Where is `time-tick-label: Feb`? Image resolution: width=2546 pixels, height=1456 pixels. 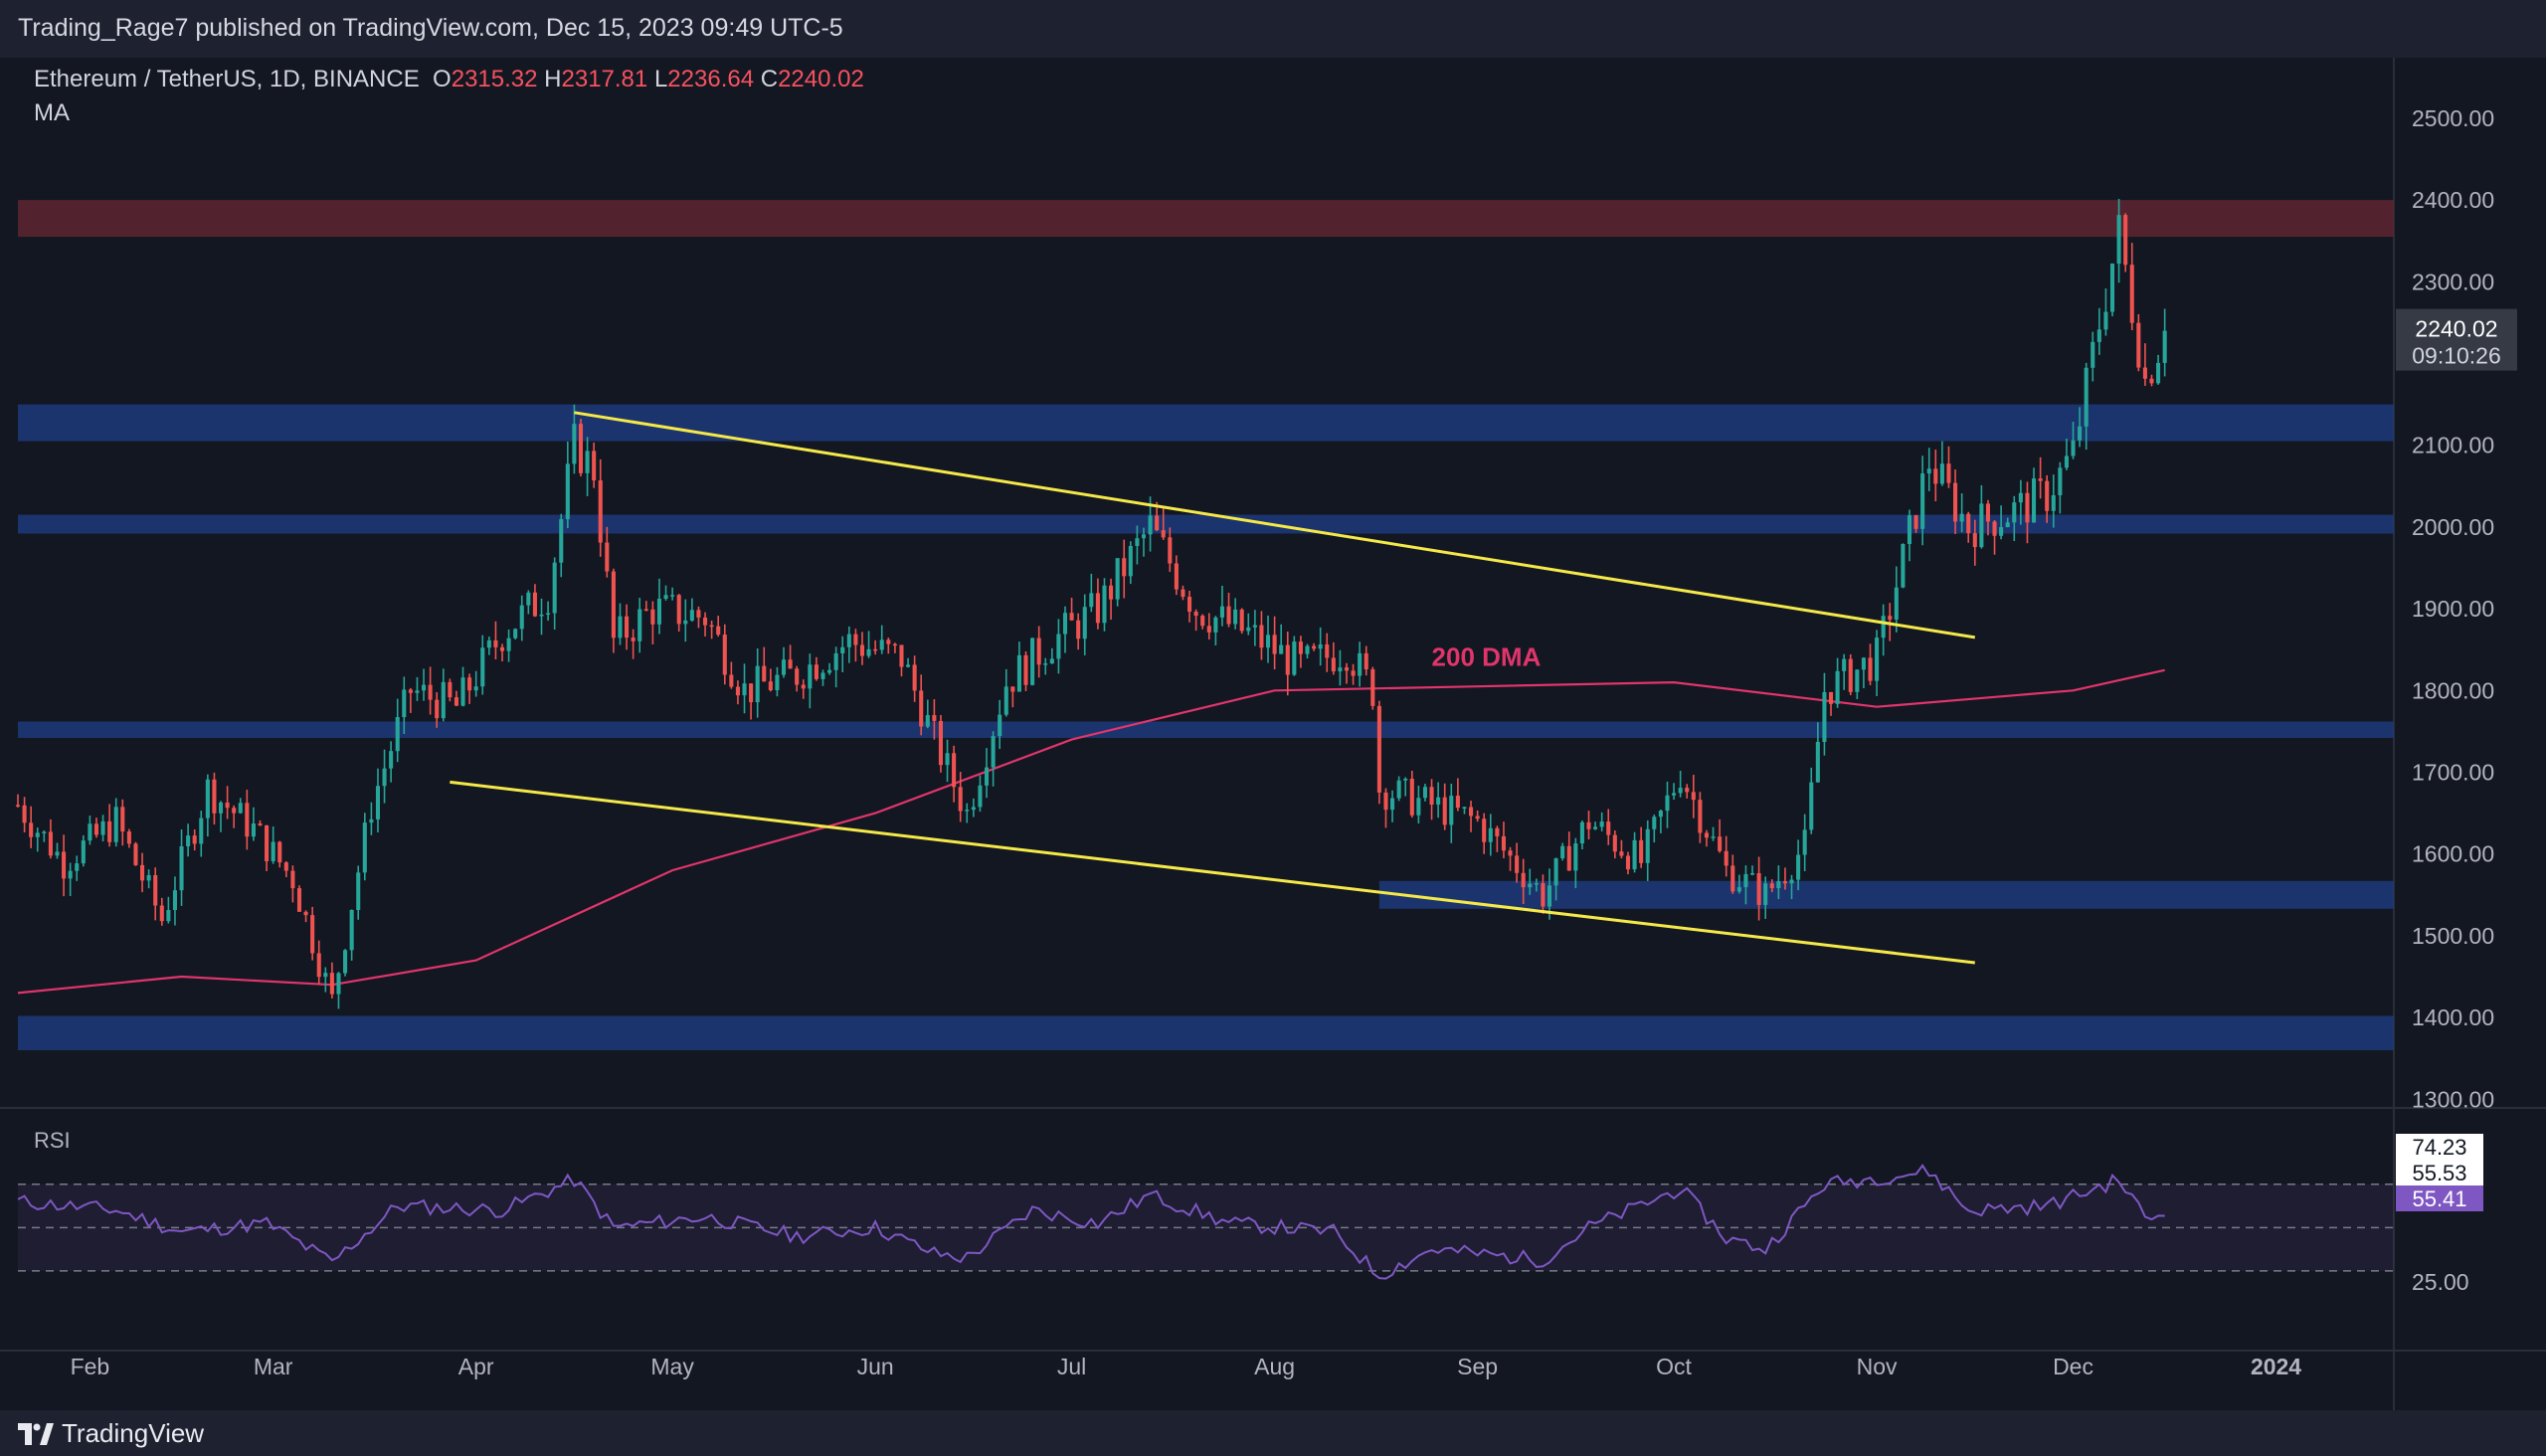 time-tick-label: Feb is located at coordinates (90, 1366).